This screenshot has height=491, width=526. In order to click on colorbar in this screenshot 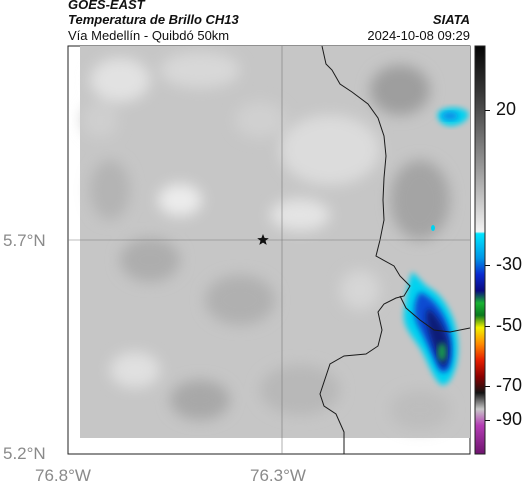, I will do `click(480, 250)`.